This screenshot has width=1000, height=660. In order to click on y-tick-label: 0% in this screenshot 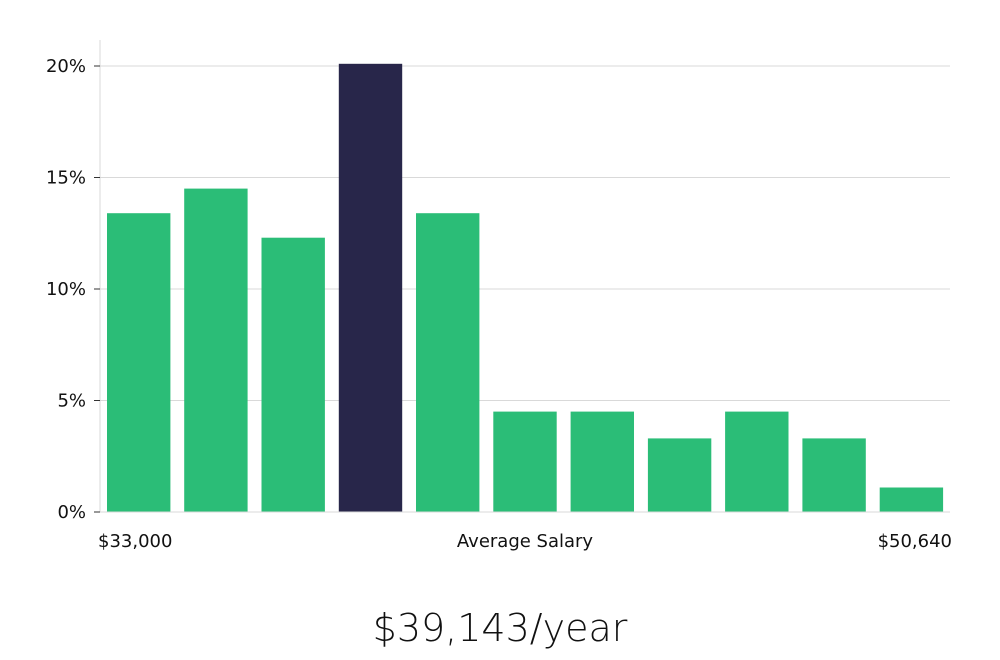, I will do `click(71, 512)`.